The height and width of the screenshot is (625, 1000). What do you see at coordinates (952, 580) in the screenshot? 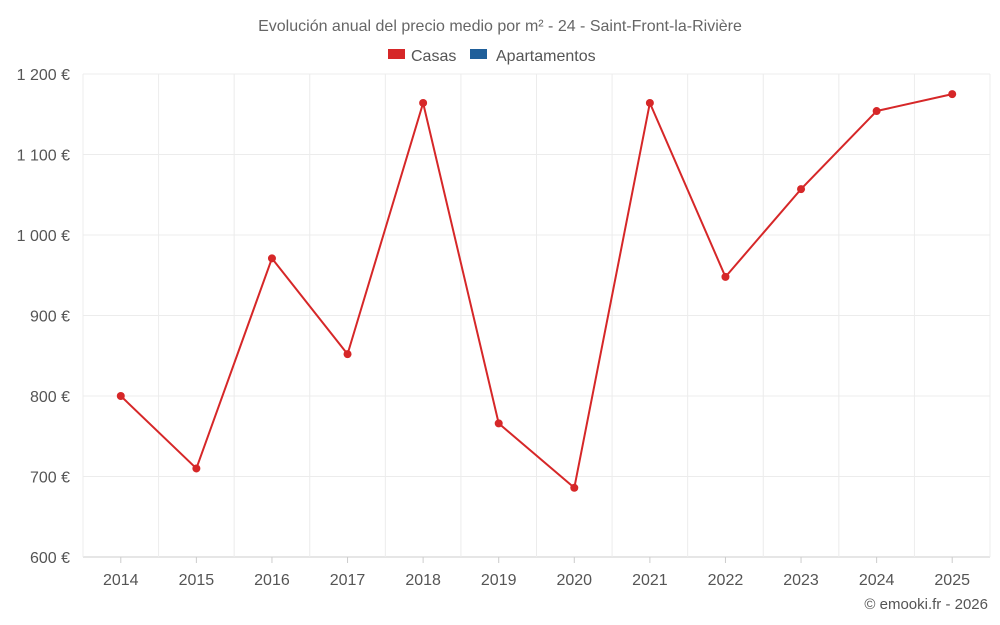
I see `x-tick-label: 2025` at bounding box center [952, 580].